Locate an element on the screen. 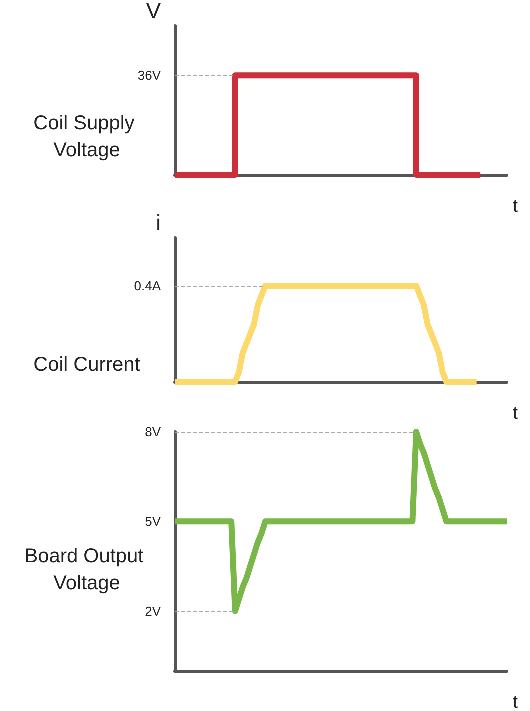  y-axis-title: V is located at coordinates (154, 12).